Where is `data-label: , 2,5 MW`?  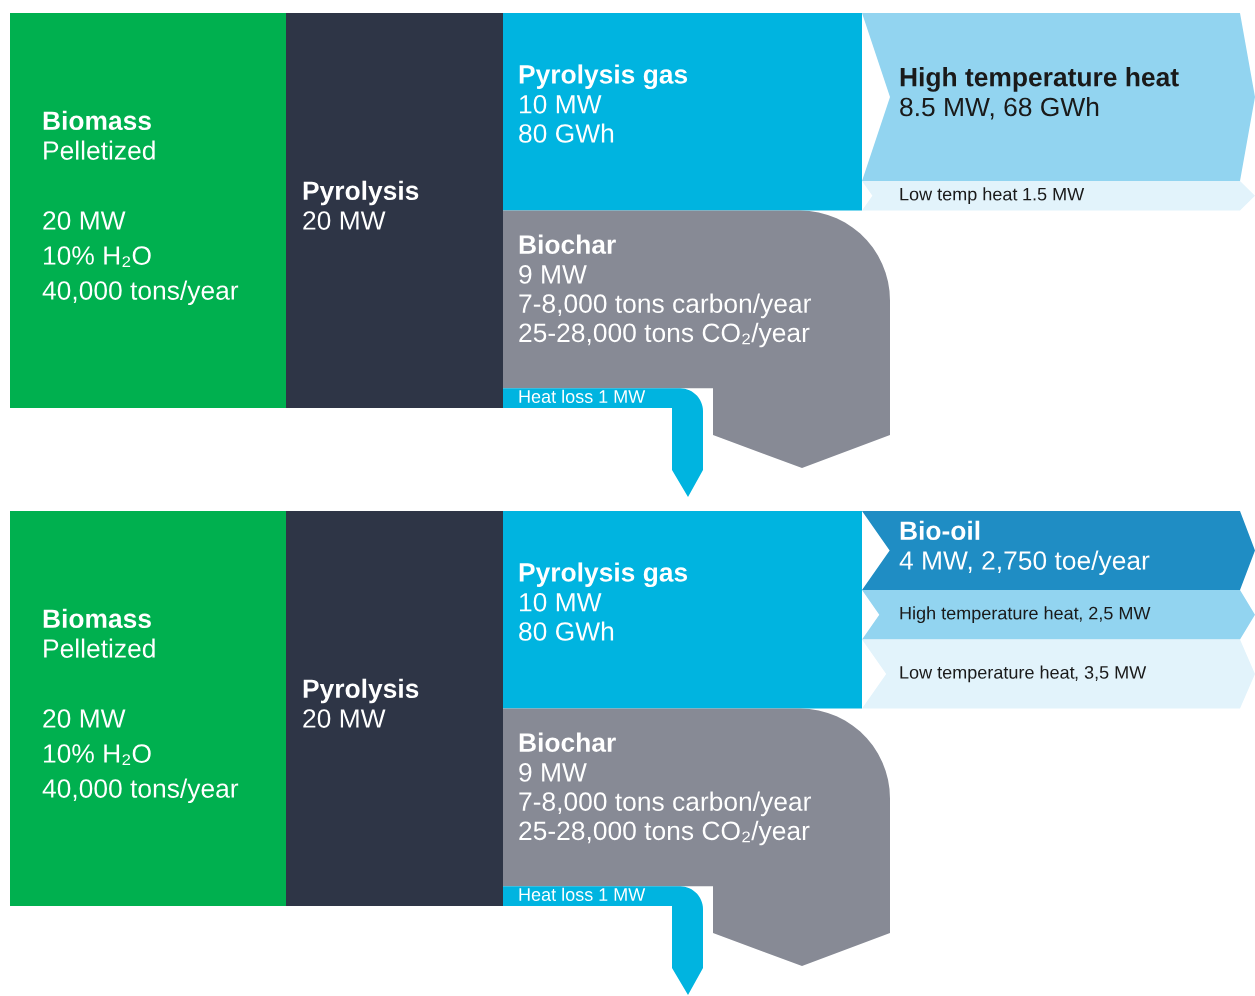
data-label: , 2,5 MW is located at coordinates (1115, 614).